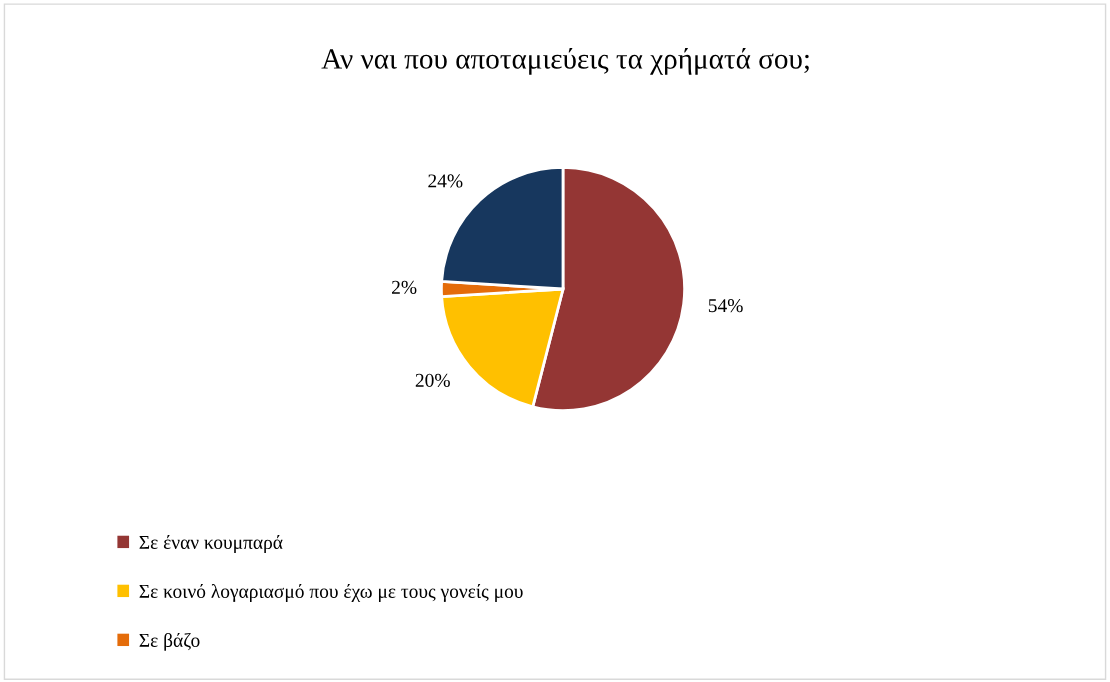 This screenshot has width=1110, height=682. I want to click on data-label: 2%, so click(404, 287).